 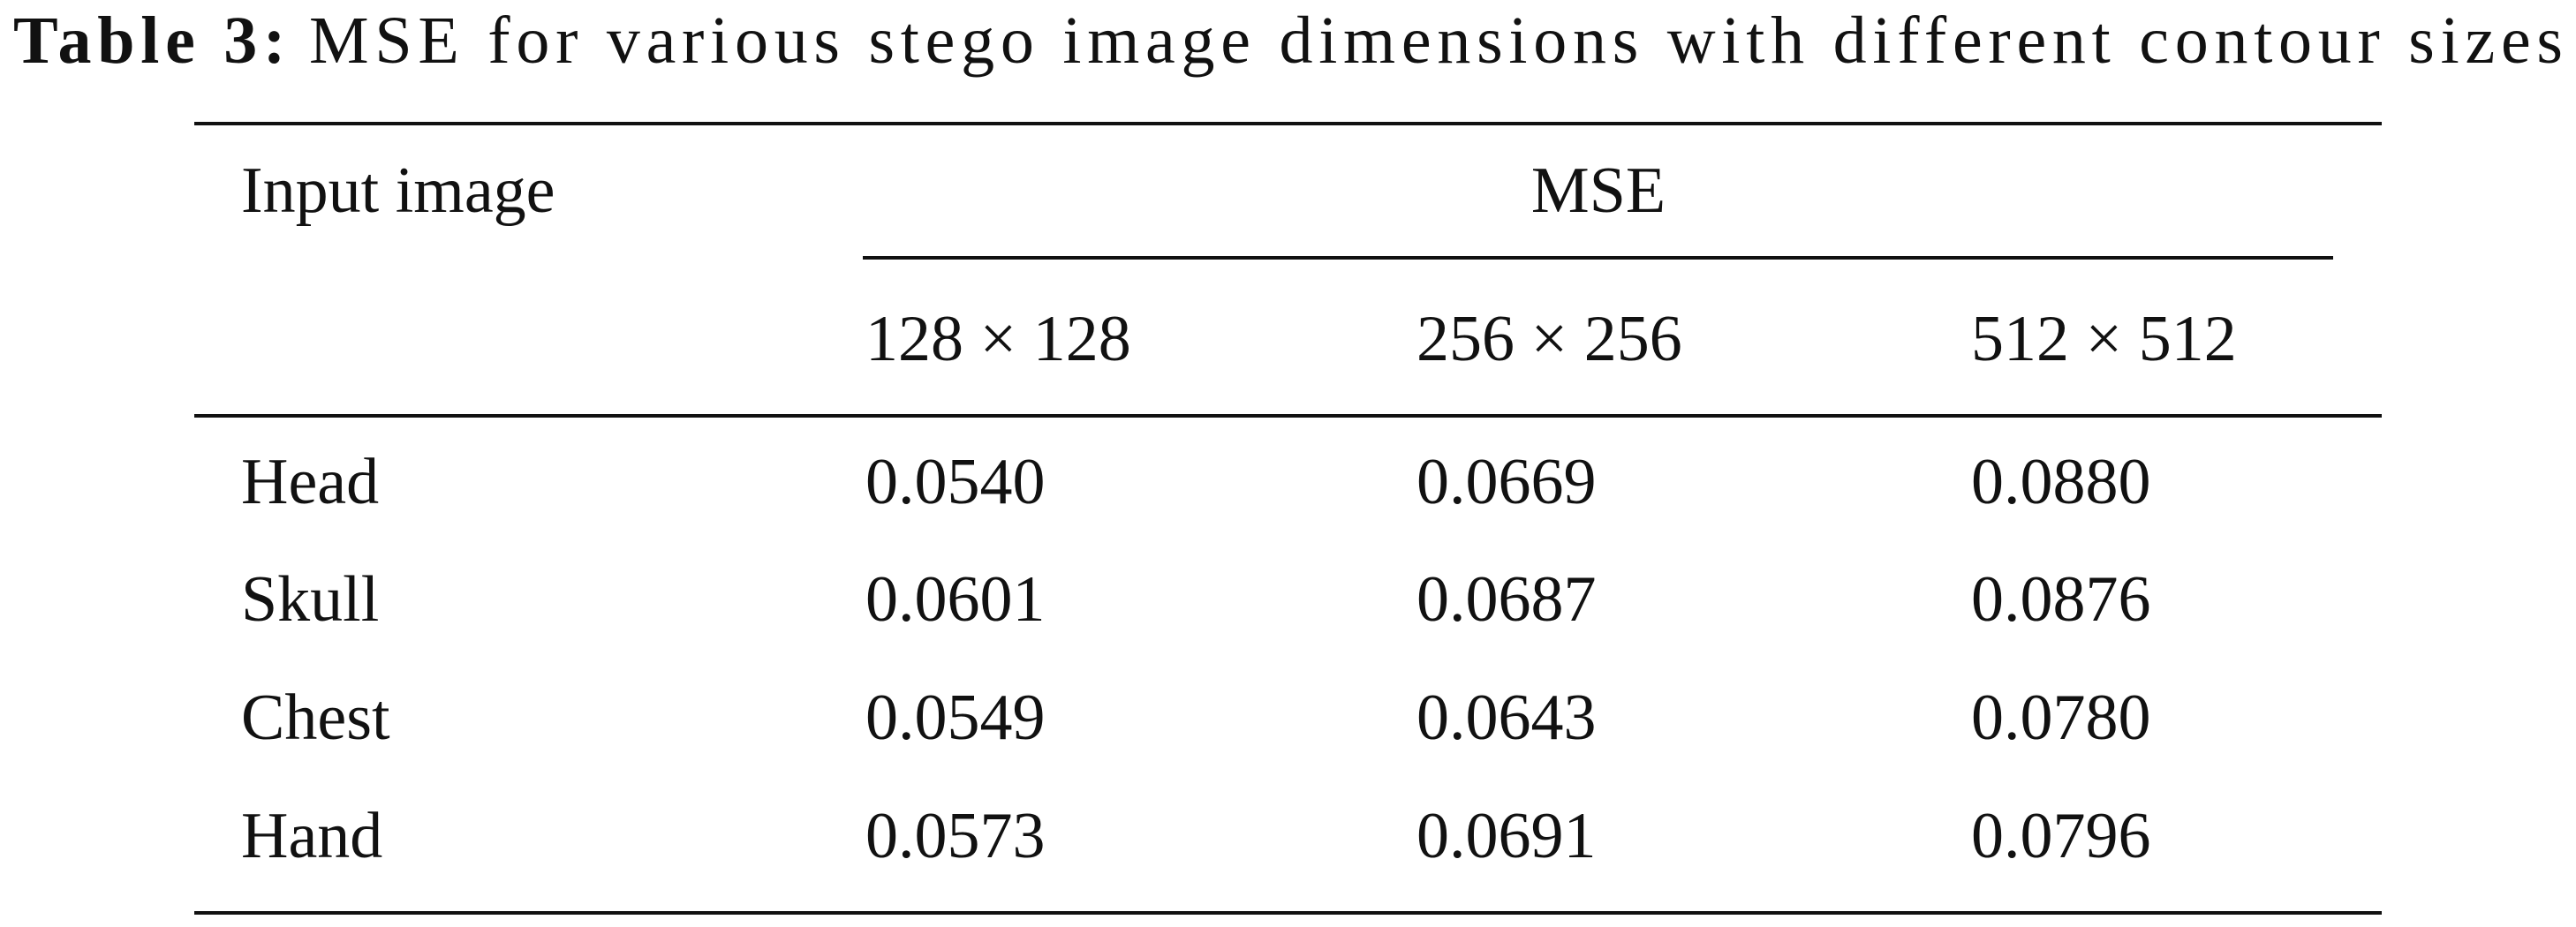 What do you see at coordinates (398, 191) in the screenshot?
I see `header-cell: Input image` at bounding box center [398, 191].